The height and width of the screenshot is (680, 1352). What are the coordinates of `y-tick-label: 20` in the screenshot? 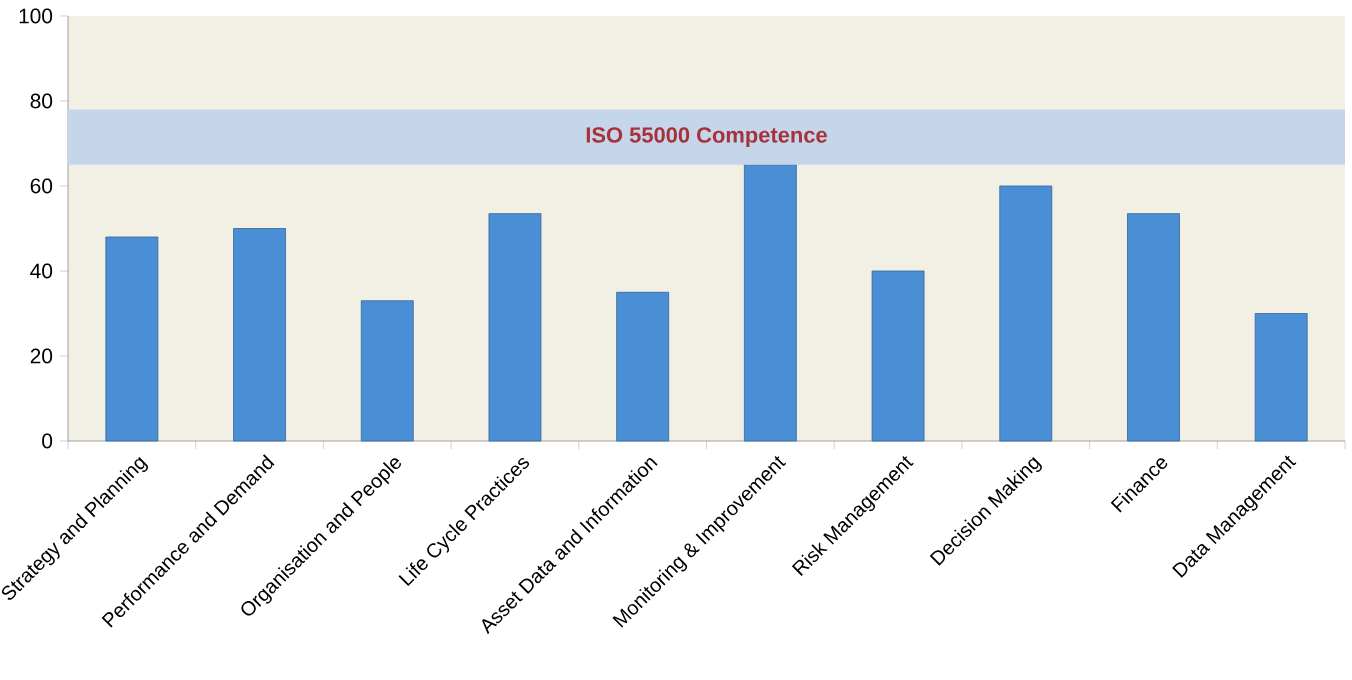 It's located at (41, 356).